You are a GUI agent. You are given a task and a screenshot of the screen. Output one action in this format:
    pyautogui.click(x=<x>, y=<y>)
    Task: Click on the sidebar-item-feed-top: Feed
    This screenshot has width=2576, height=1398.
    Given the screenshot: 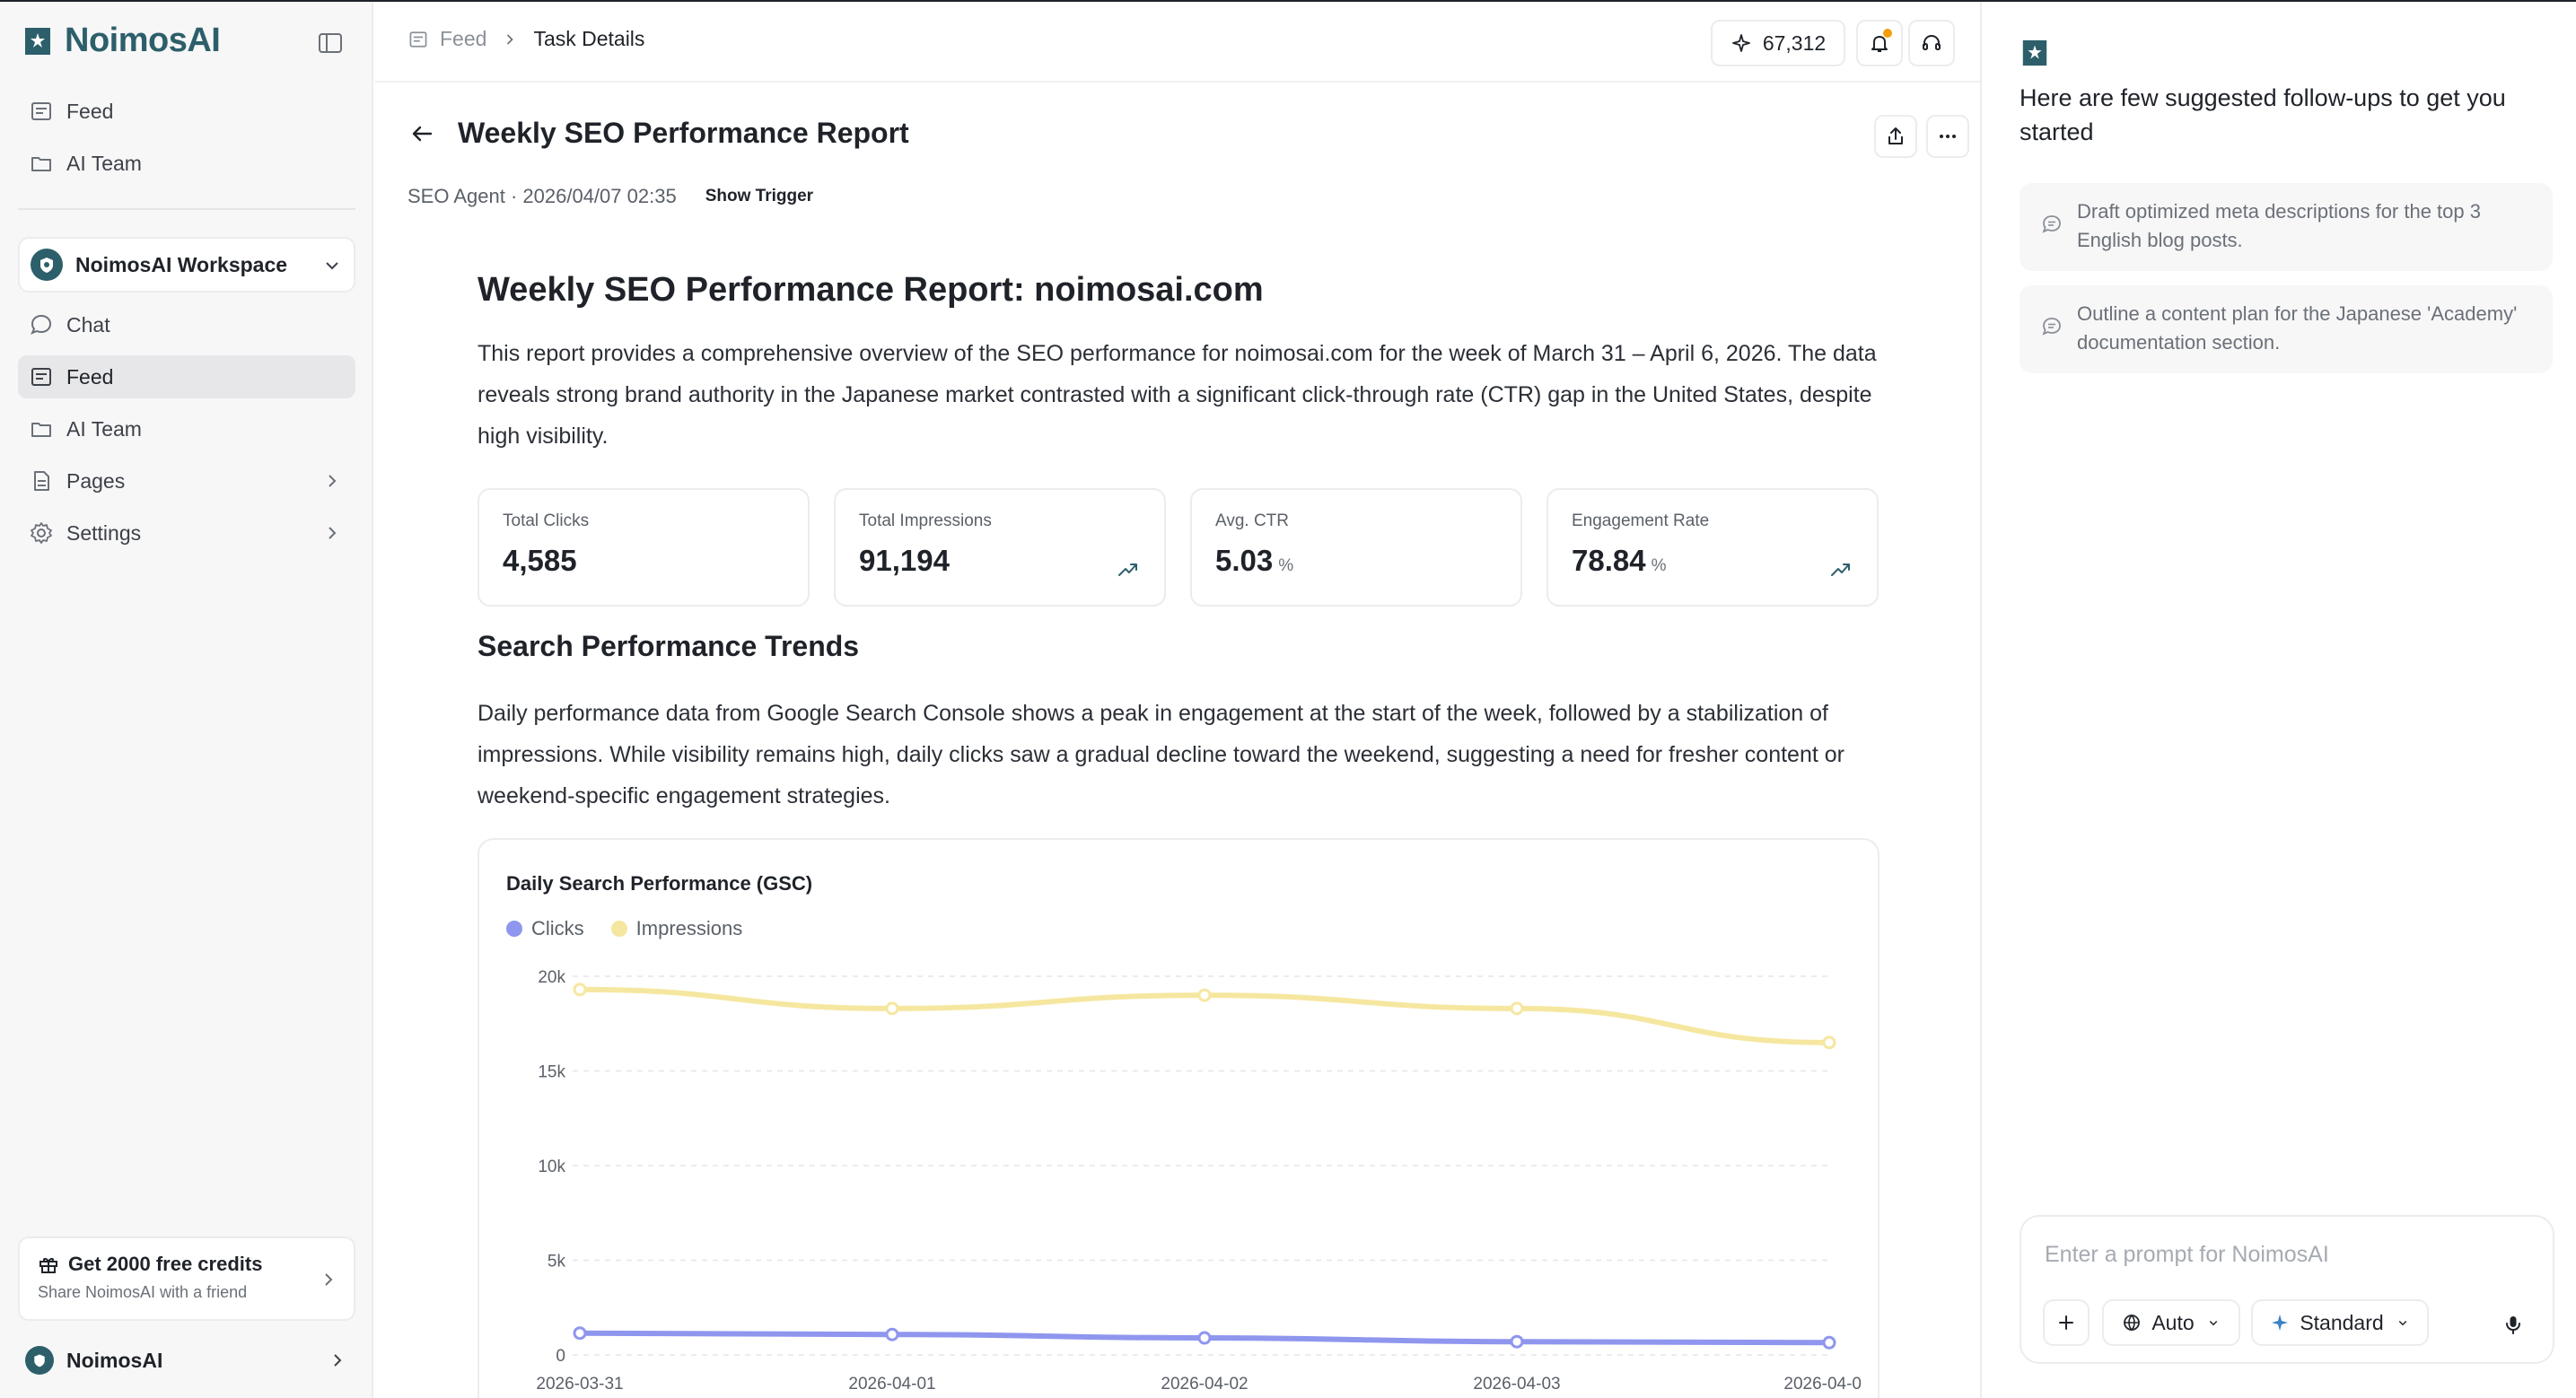 What is the action you would take?
    pyautogui.click(x=186, y=111)
    